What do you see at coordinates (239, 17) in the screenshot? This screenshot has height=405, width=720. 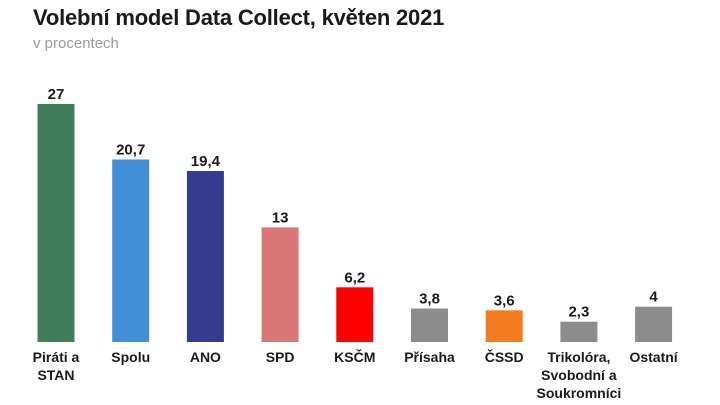 I see `chart-title: Volební model Data Collect, květen 2021` at bounding box center [239, 17].